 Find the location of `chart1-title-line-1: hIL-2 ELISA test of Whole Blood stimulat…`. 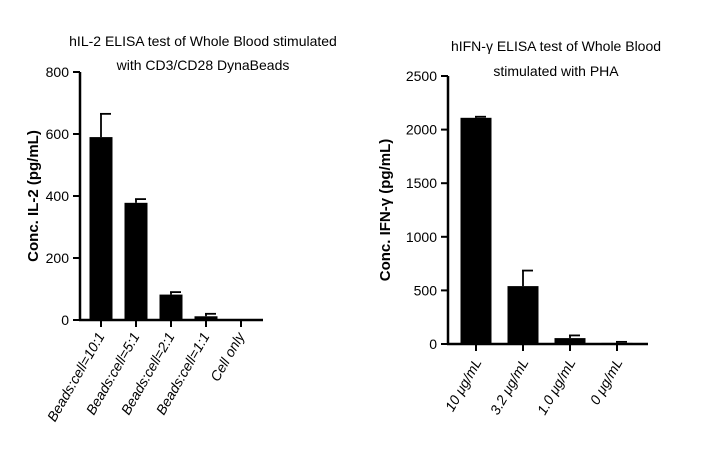

chart1-title-line-1: hIL-2 ELISA test of Whole Blood stimulat… is located at coordinates (203, 41).